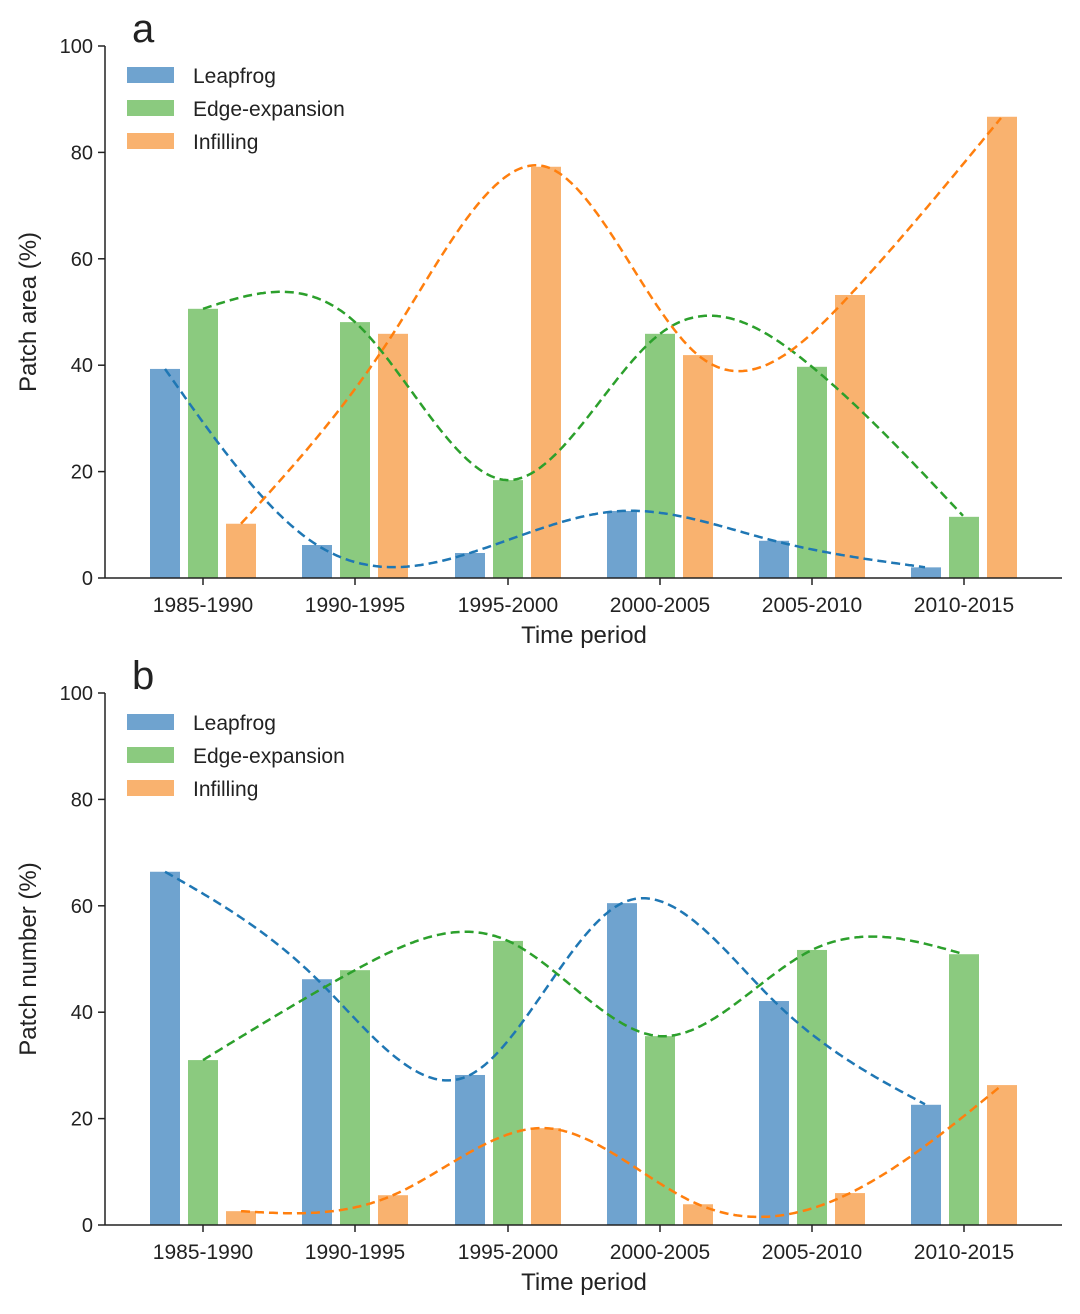  I want to click on panel-label: a, so click(143, 29).